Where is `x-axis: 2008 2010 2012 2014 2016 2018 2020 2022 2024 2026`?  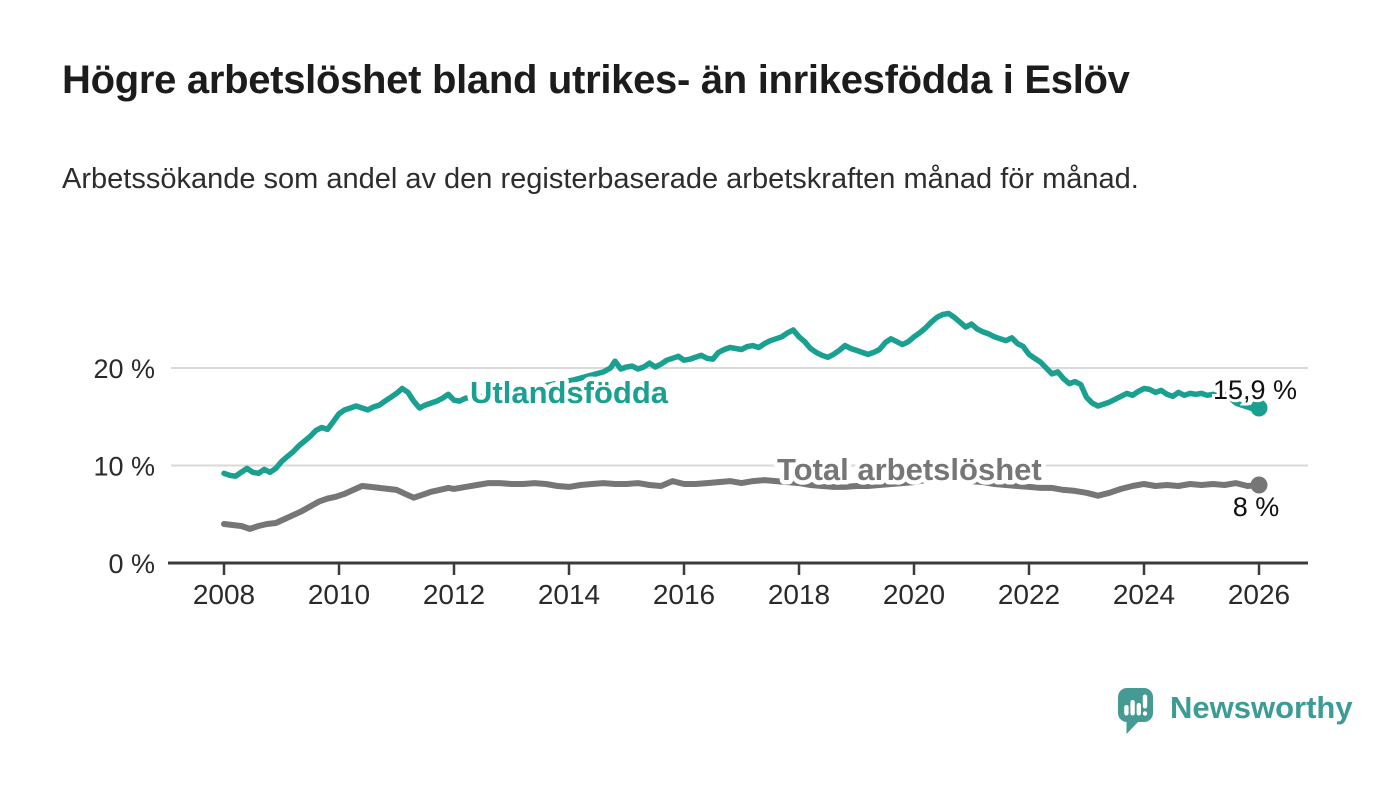
x-axis: 2008 2010 2012 2014 2016 2018 2020 2022 2024 2026 is located at coordinates (738, 585).